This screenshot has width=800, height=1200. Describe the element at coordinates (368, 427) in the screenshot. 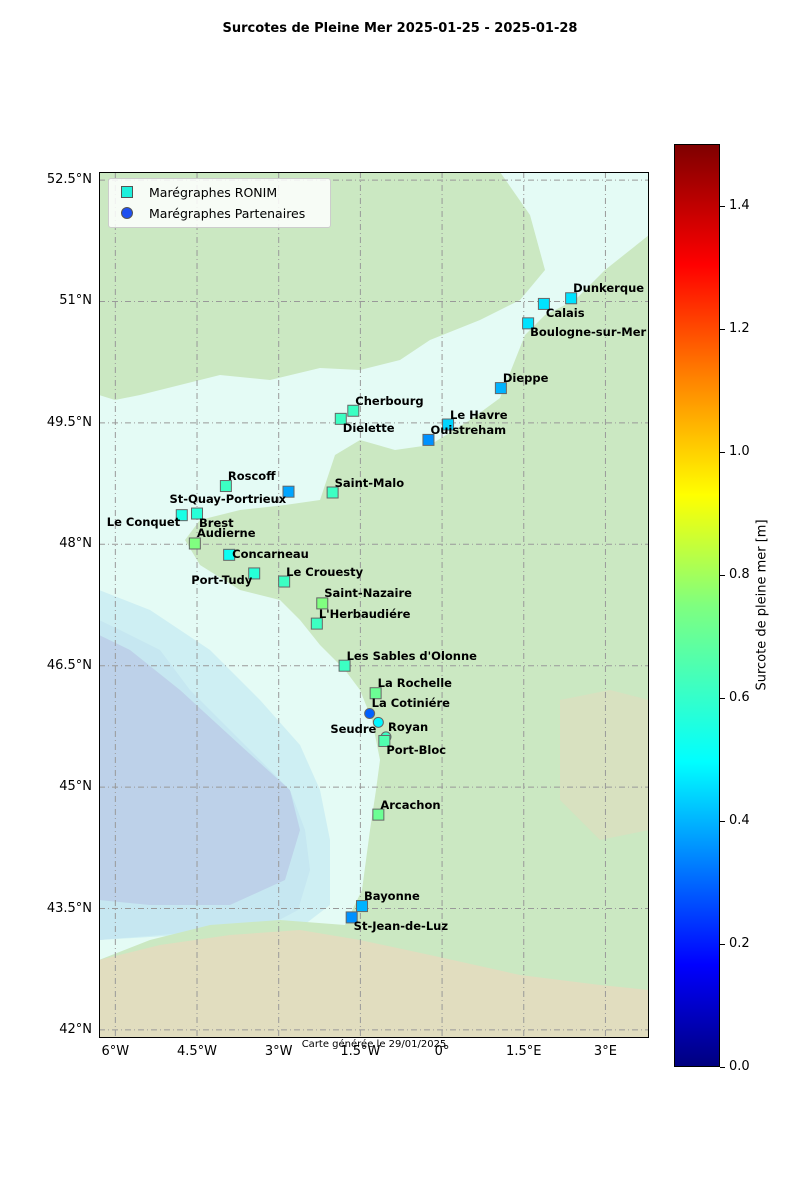

I see `station-label: Dielette` at that location.